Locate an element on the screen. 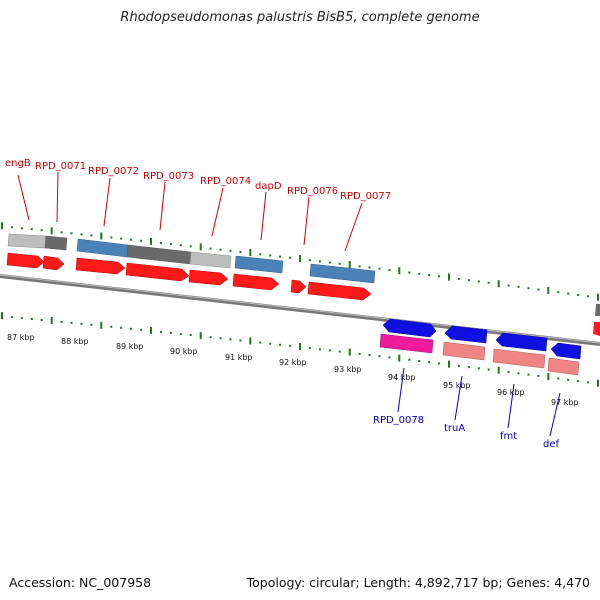  kbp-label: 89 kbp is located at coordinates (130, 346).